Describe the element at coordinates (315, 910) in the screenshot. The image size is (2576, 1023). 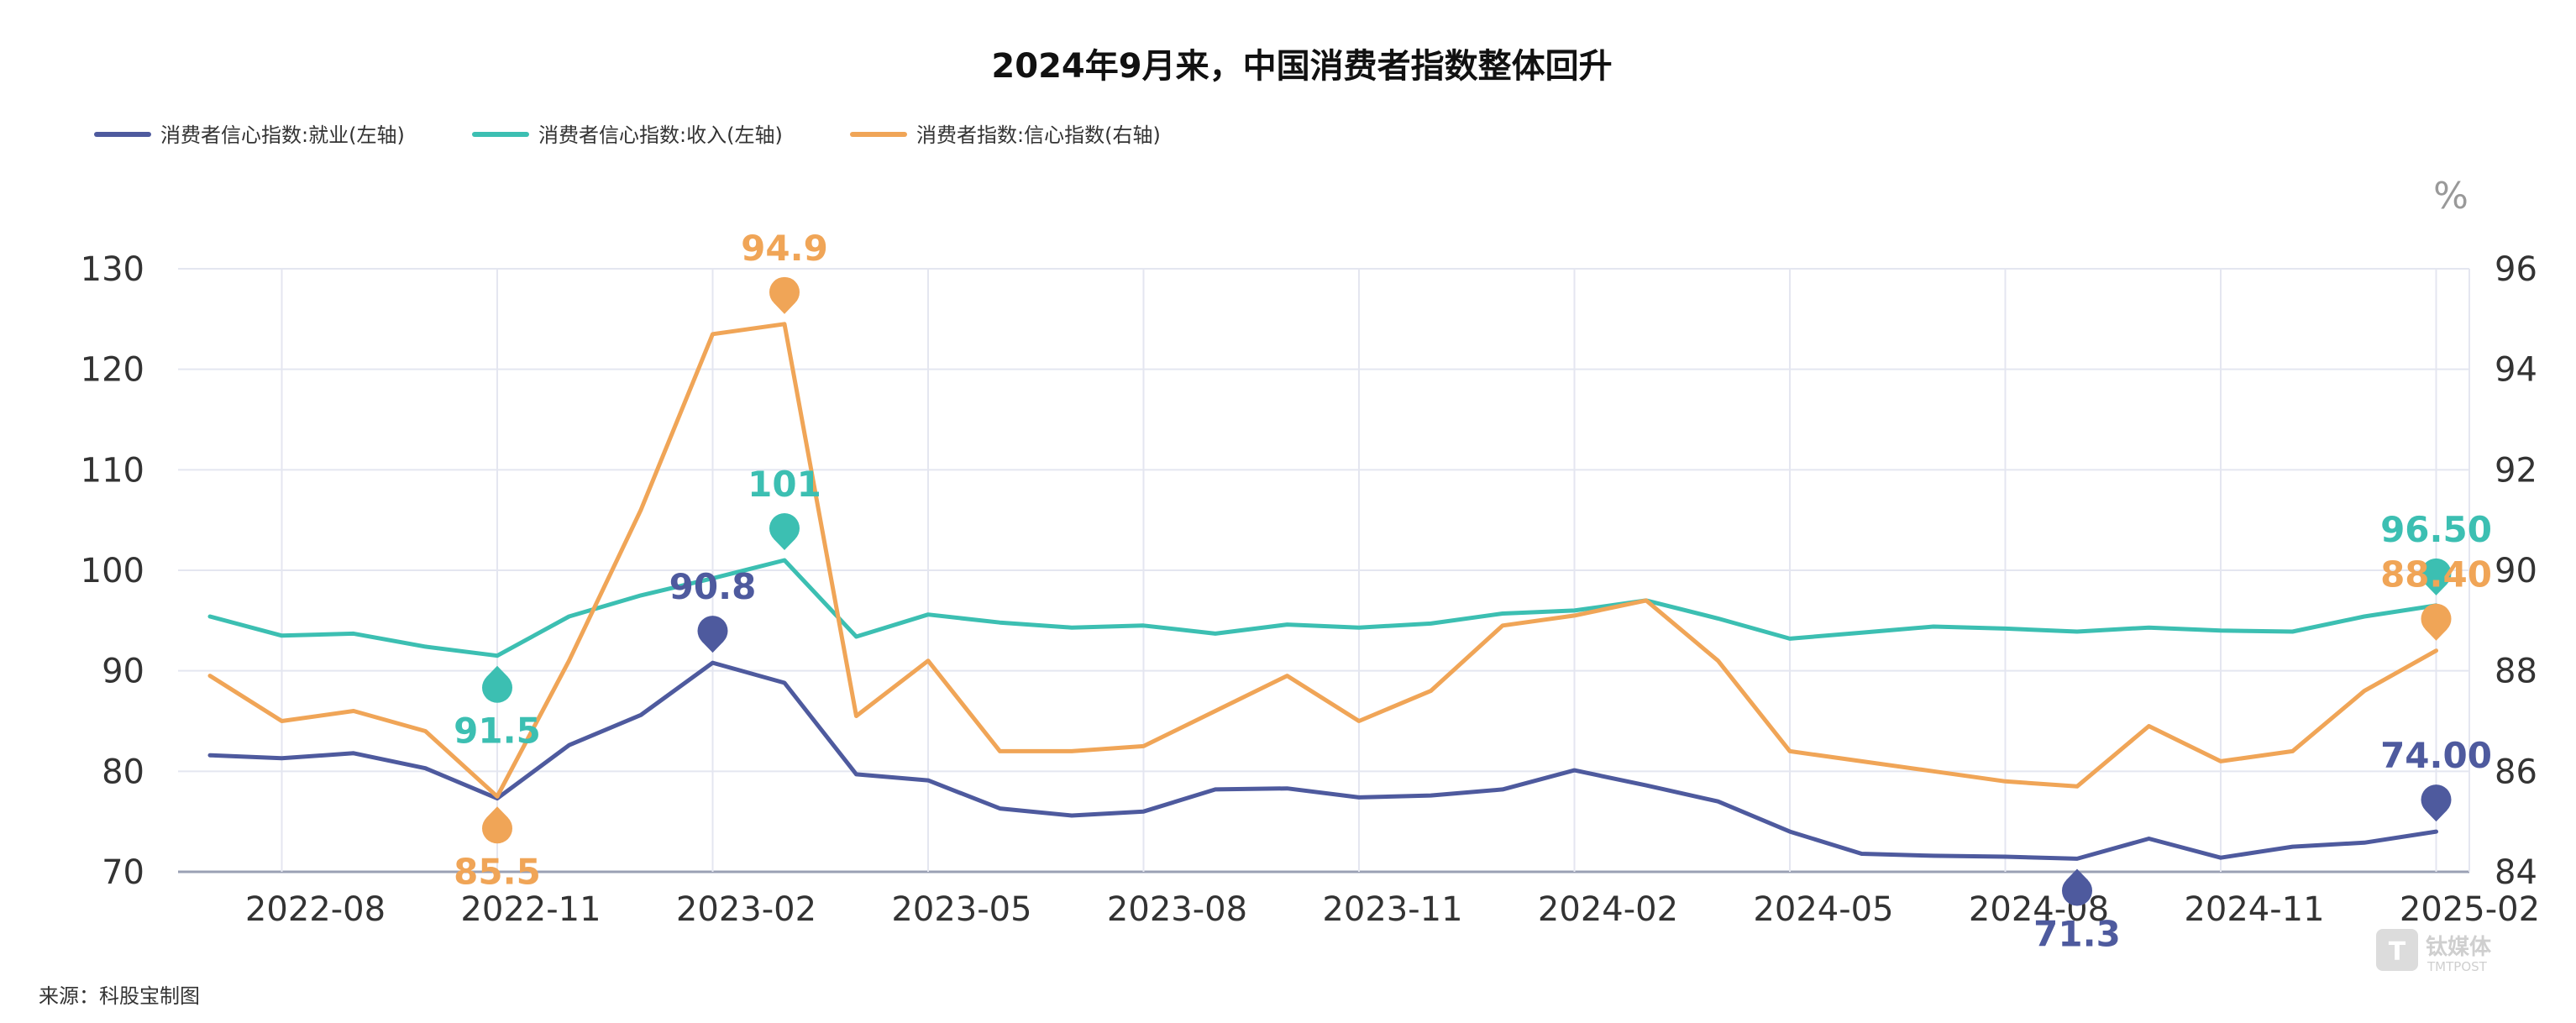
I see `x-tick-label: 2022-08` at that location.